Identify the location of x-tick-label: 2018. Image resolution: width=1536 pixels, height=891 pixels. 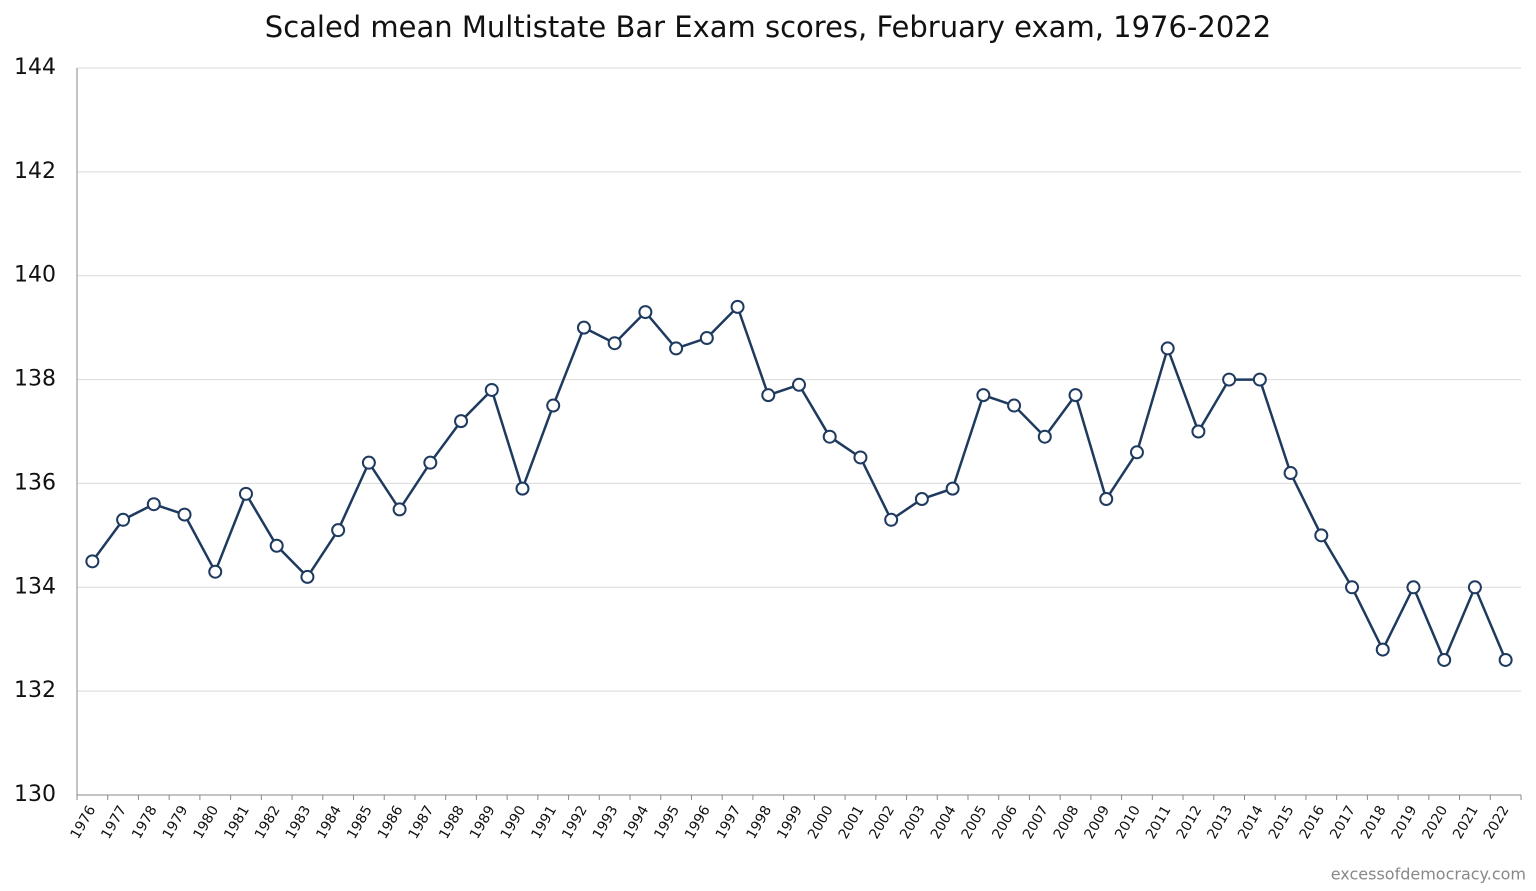
(1374, 822).